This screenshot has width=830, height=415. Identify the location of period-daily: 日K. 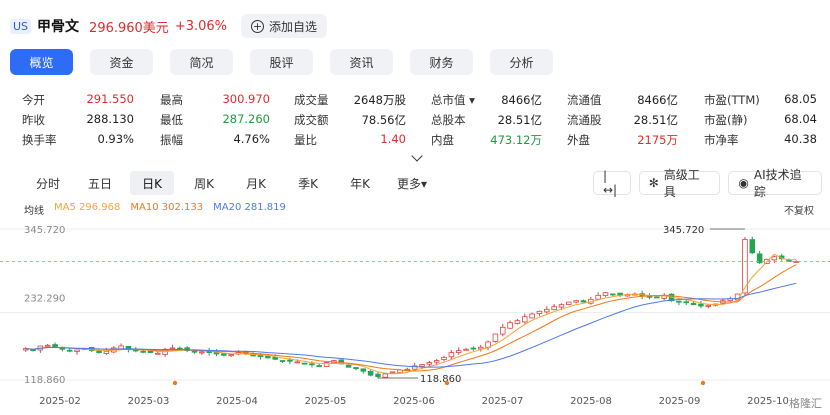
(152, 183).